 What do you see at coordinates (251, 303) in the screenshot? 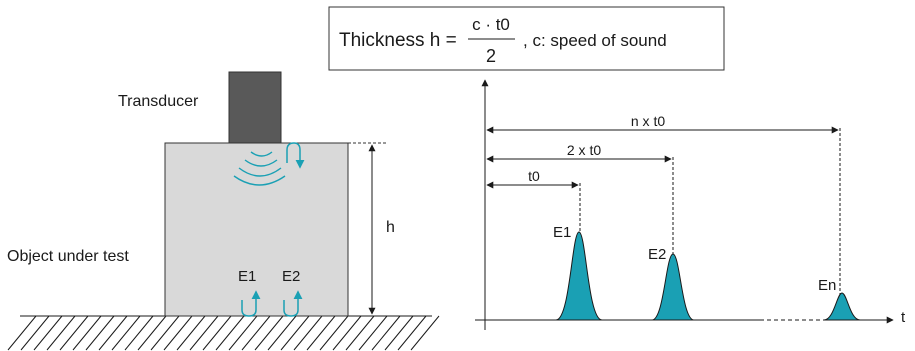
I see `echo-loop-e1` at bounding box center [251, 303].